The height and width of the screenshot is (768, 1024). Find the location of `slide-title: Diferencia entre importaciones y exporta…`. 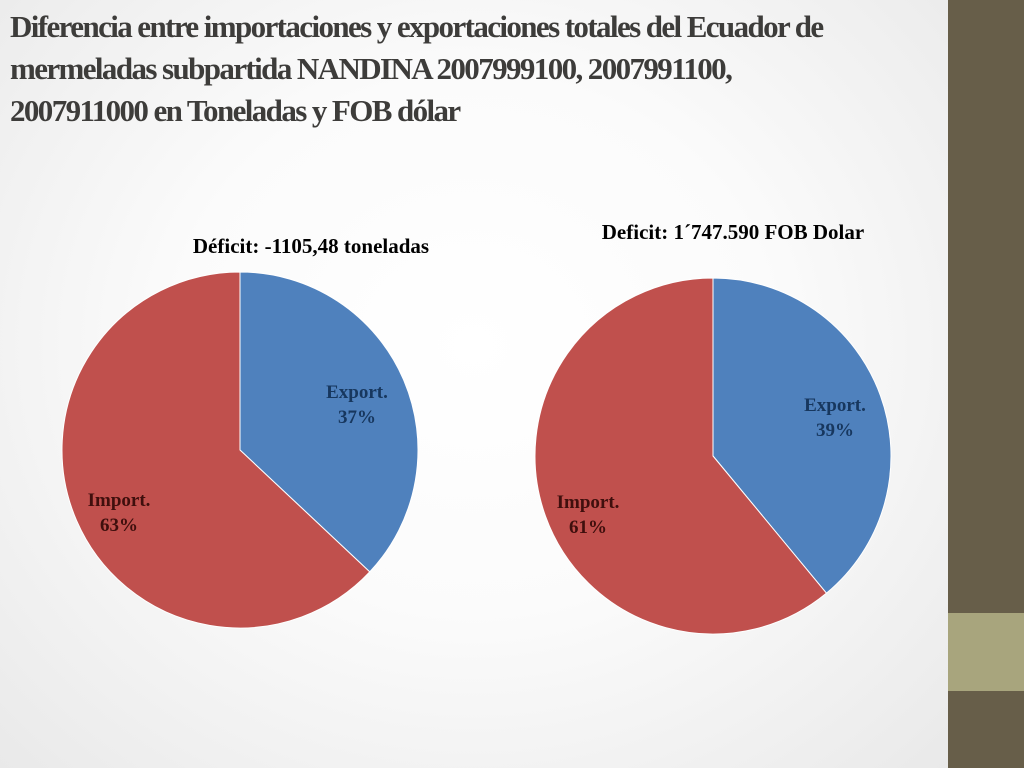

slide-title: Diferencia entre importaciones y exporta… is located at coordinates (475, 69).